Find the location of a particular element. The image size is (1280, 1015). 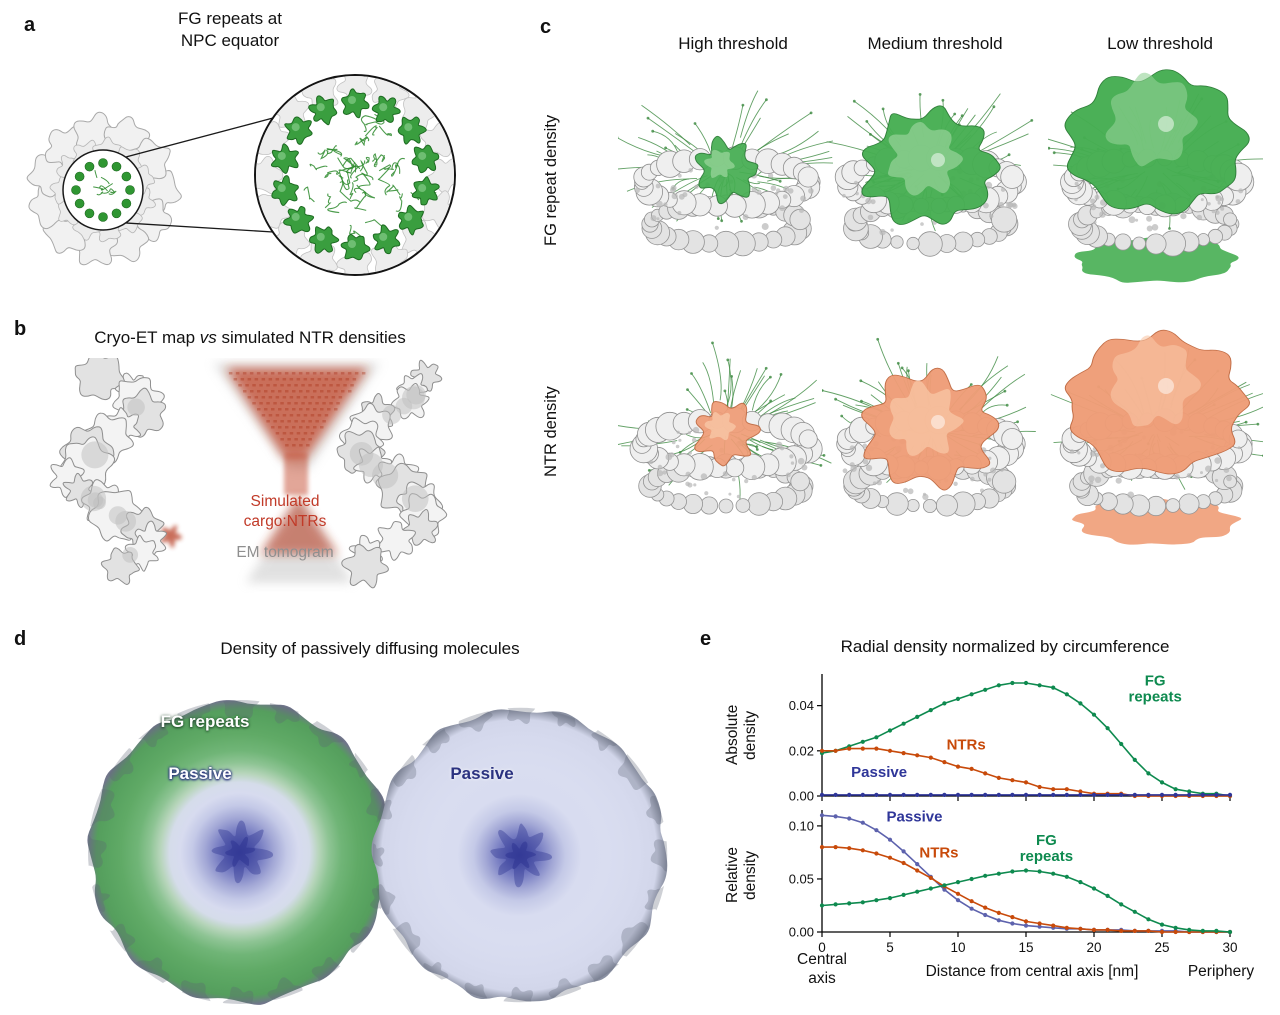

col-header-low-threshold: Low threshold is located at coordinates (1160, 43).